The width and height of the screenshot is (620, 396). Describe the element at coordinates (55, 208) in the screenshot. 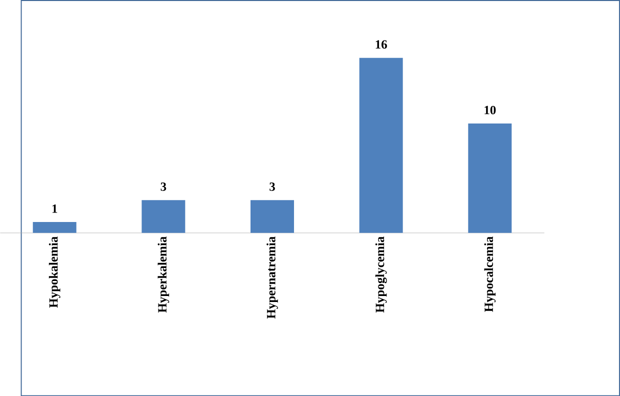

I see `data-label: 1` at that location.